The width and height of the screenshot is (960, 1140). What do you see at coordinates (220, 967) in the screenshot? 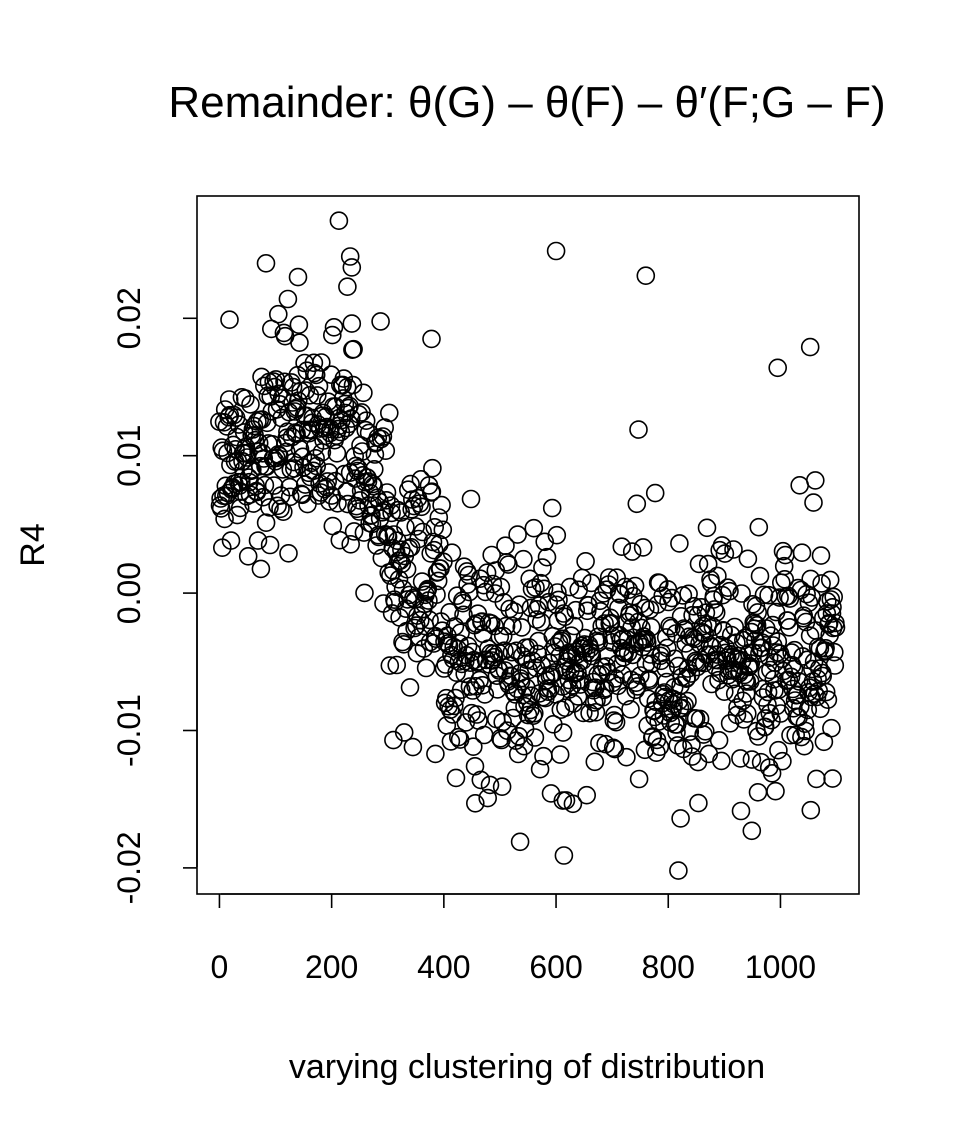
I see `x-tick-label: 0` at bounding box center [220, 967].